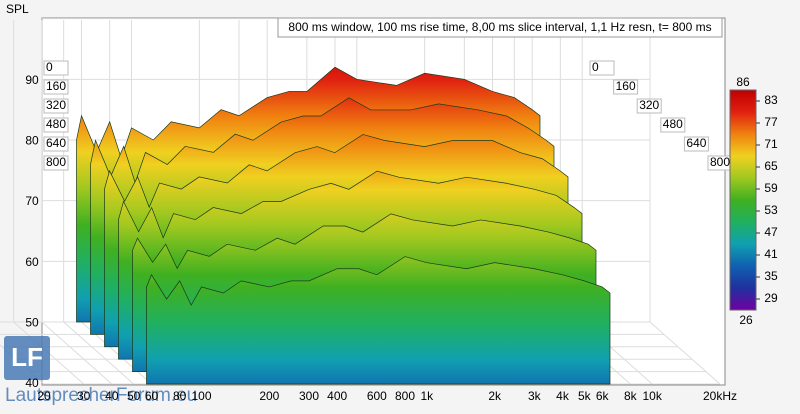 Image resolution: width=800 pixels, height=414 pixels. I want to click on colorbar-label: 29, so click(771, 298).